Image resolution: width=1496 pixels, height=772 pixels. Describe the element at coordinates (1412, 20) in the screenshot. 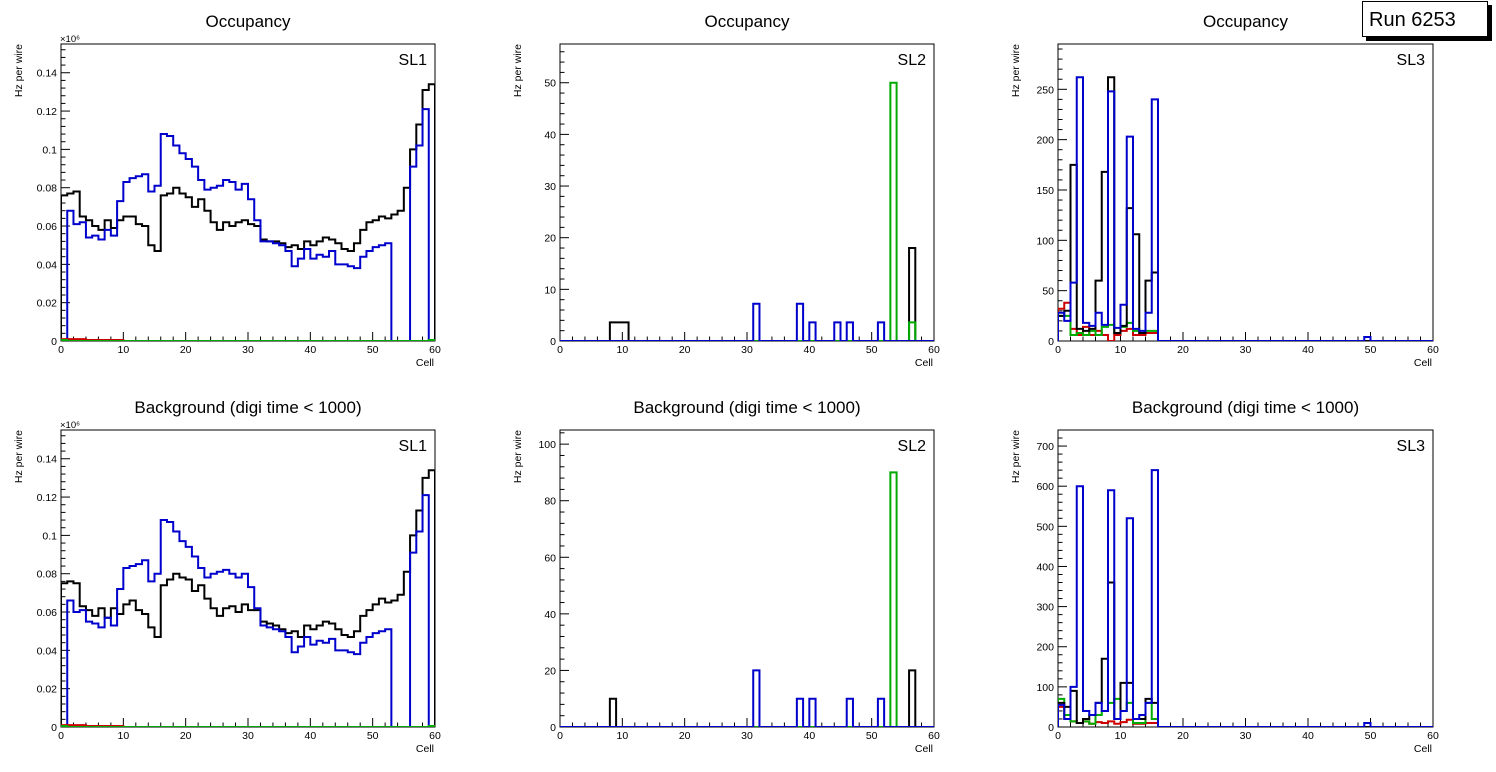

I see `run-label: Run 6253` at that location.